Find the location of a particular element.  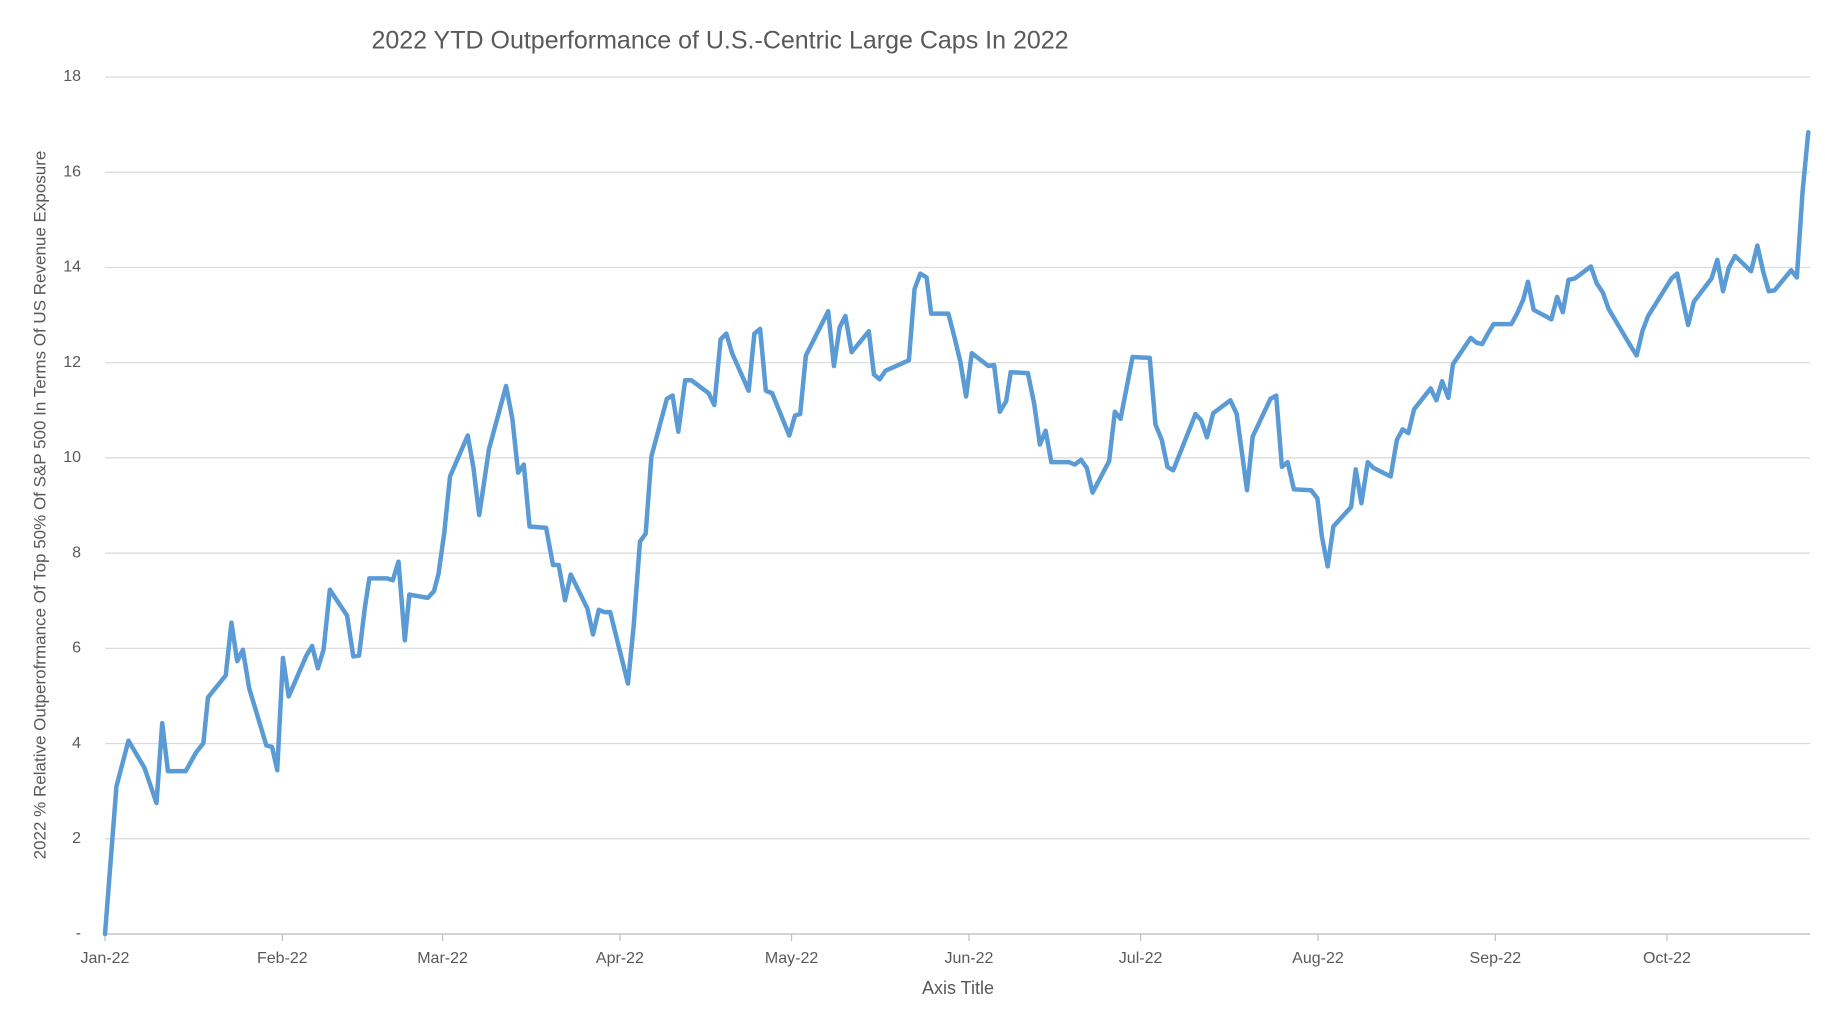

y-tick-label: 10 is located at coordinates (72, 457).